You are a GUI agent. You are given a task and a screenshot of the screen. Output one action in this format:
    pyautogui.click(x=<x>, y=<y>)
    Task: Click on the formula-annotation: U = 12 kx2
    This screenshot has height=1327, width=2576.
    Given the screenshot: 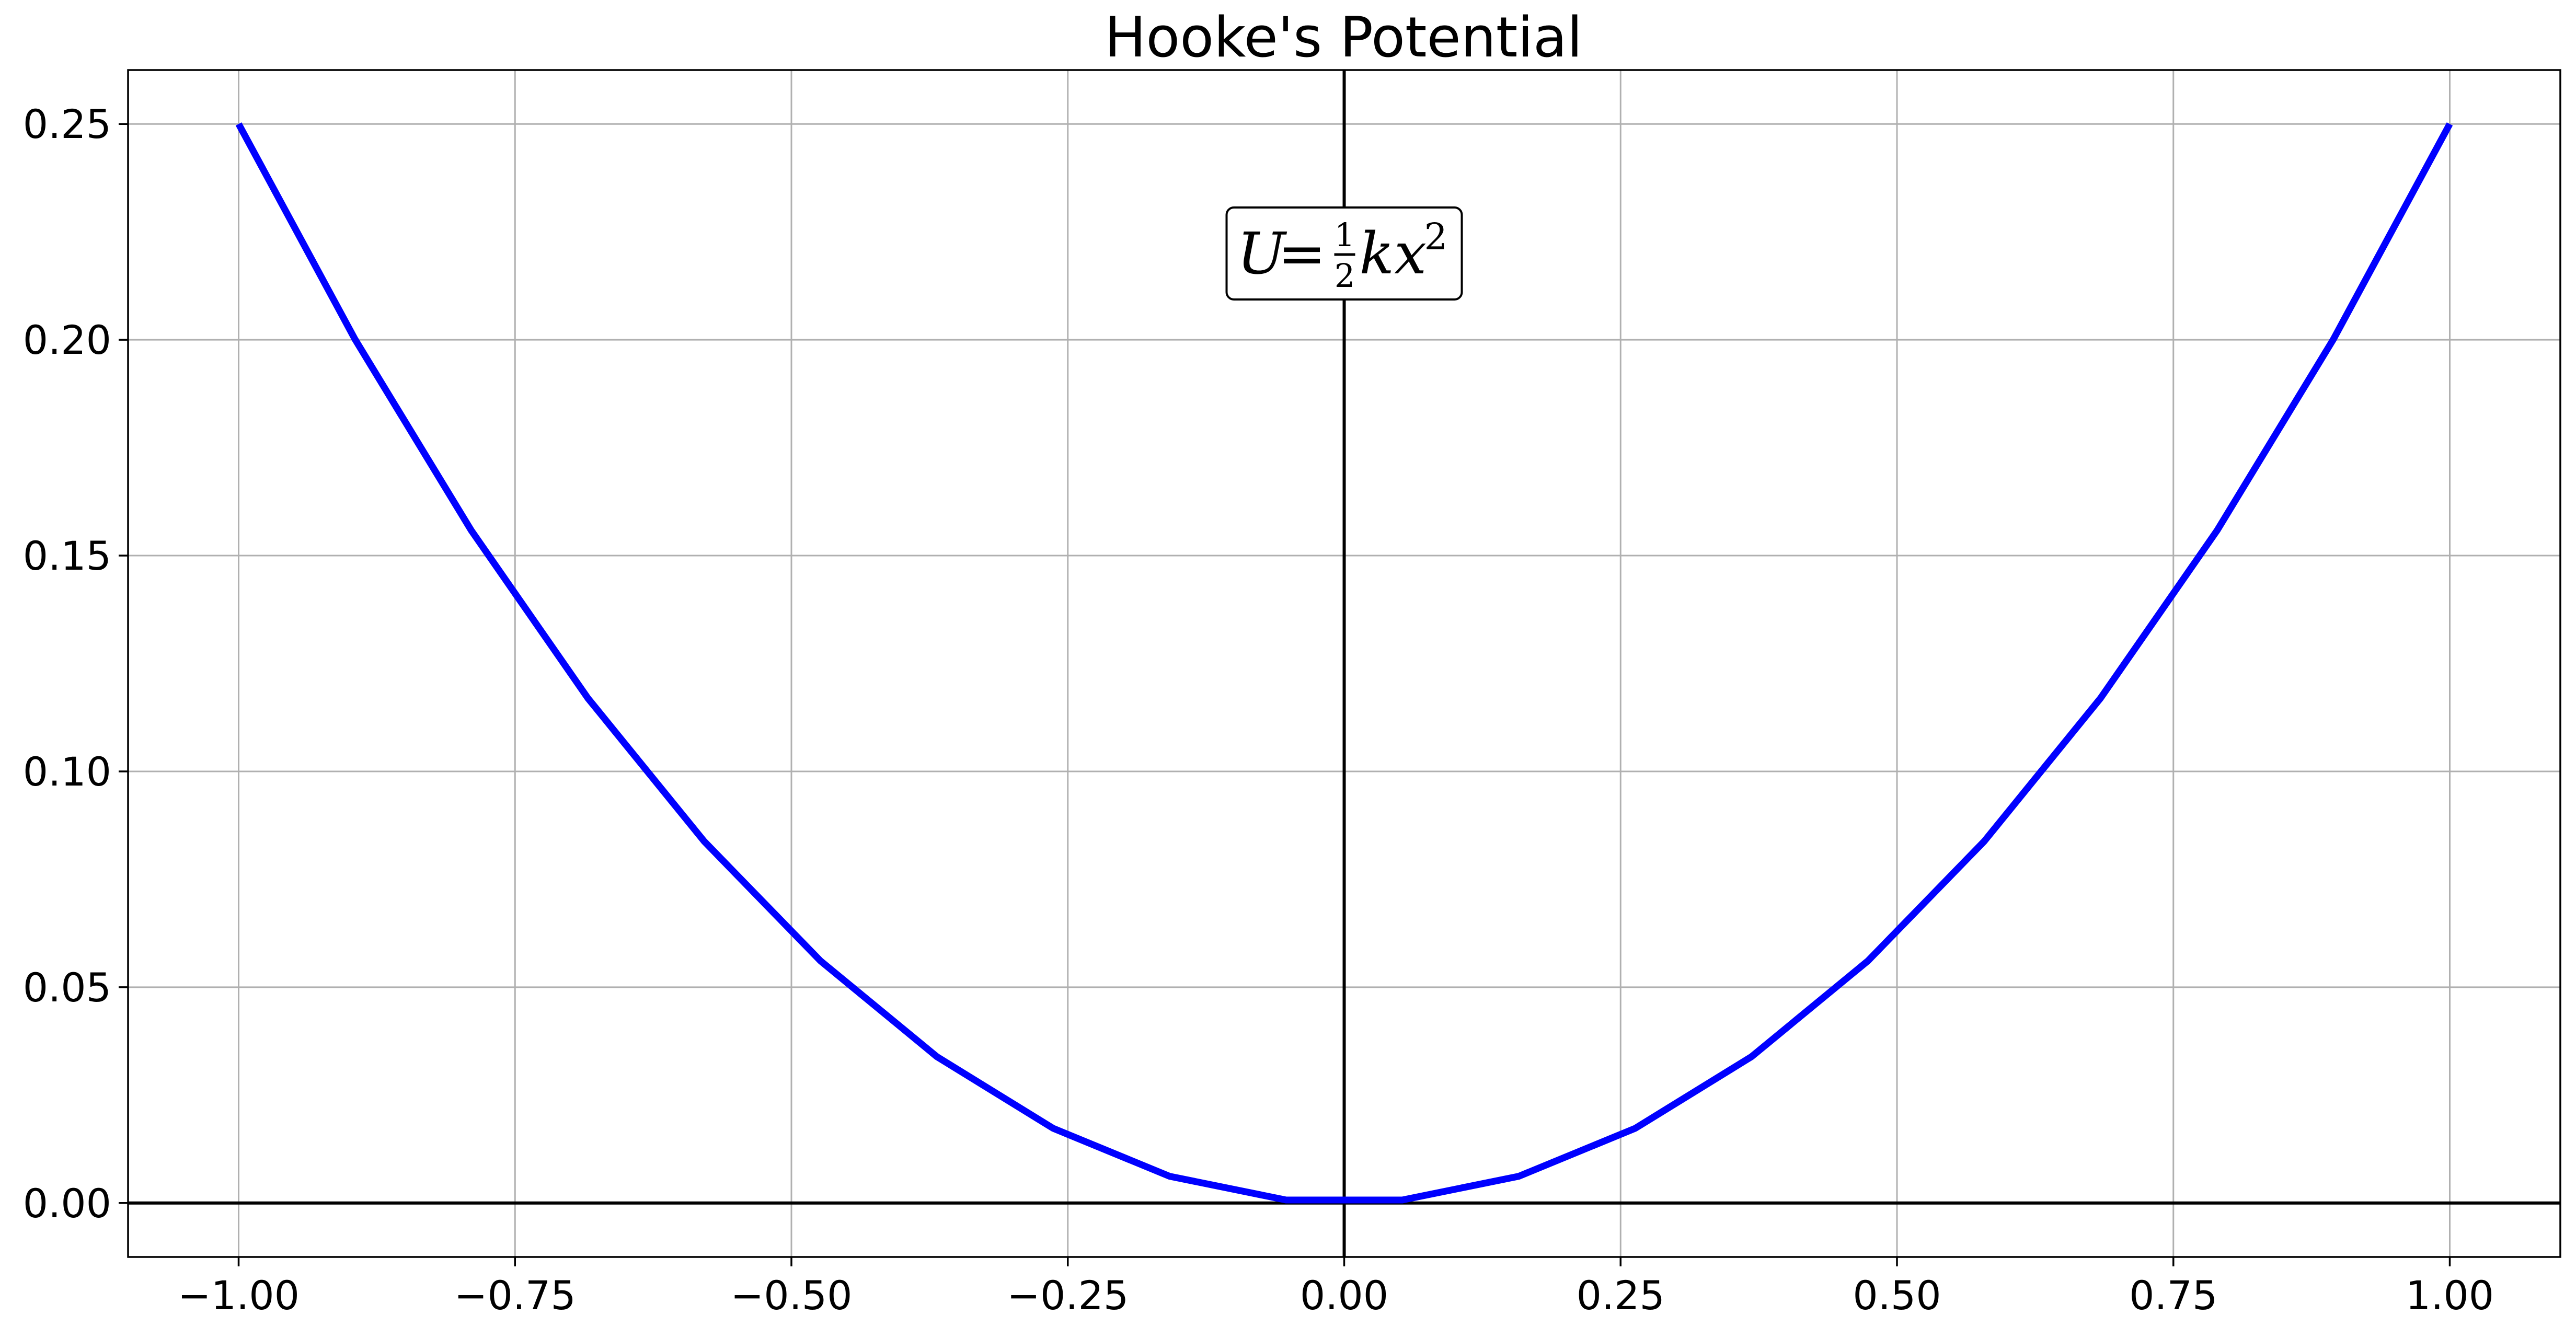 What is the action you would take?
    pyautogui.click(x=1344, y=254)
    